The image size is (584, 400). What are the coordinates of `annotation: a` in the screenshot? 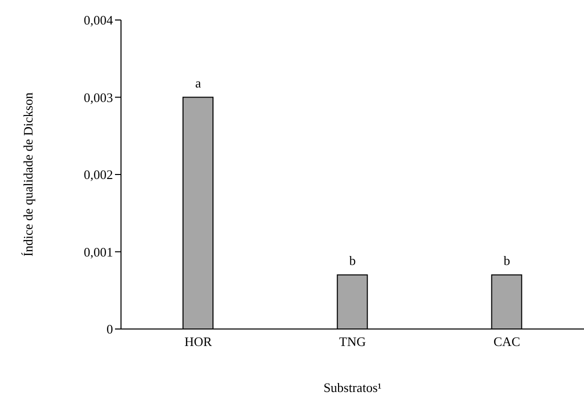 It's located at (198, 82).